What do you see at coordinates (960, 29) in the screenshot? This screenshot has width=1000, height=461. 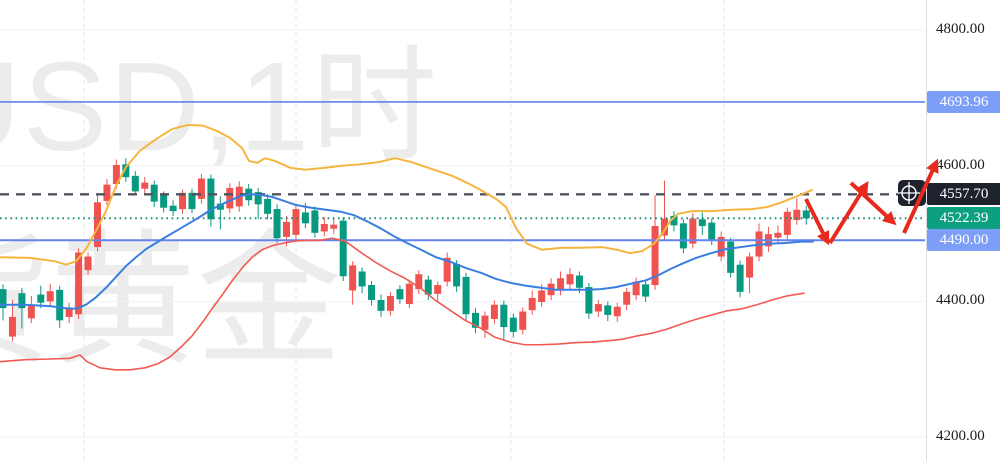 I see `axis-label-4800.00: 4800.00` at bounding box center [960, 29].